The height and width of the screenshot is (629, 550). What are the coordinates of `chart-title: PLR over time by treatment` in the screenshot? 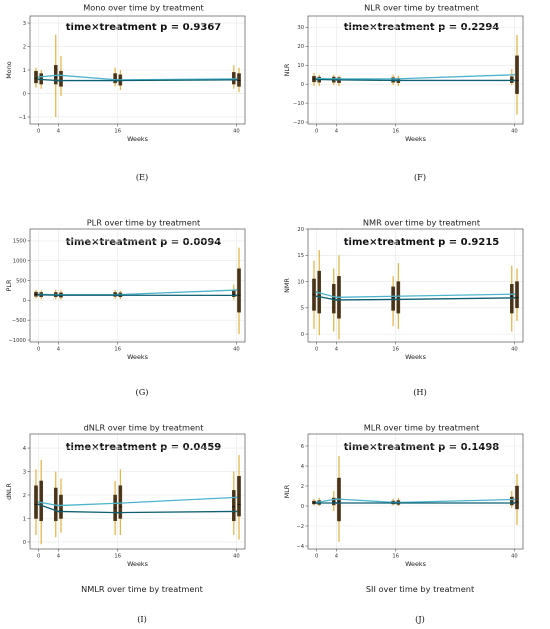 It's located at (144, 223).